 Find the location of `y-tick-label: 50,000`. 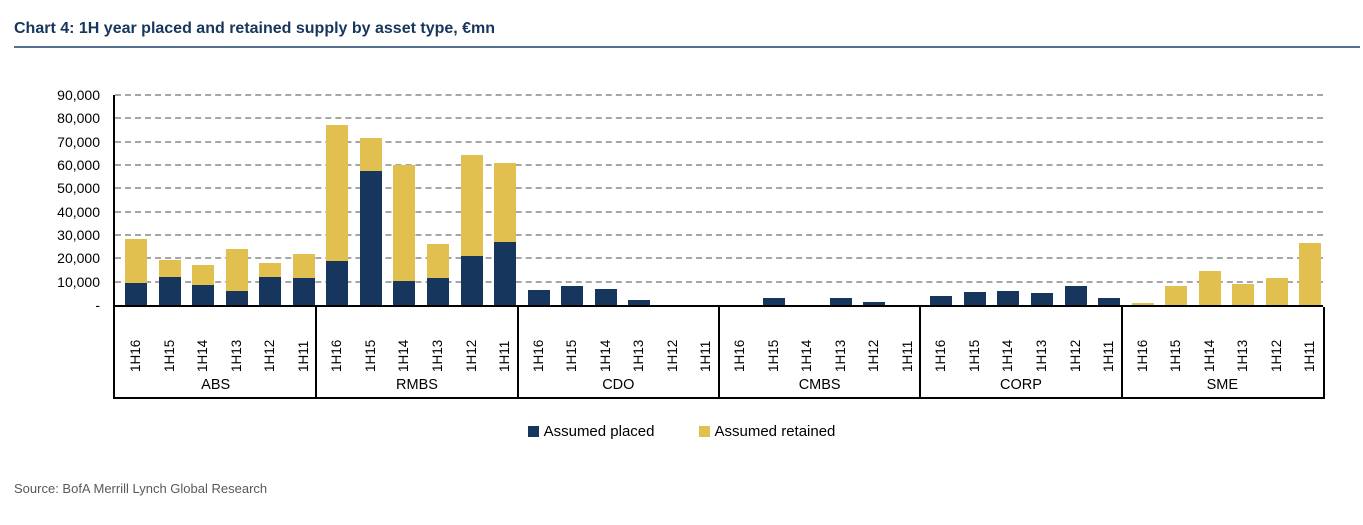

y-tick-label: 50,000 is located at coordinates (78, 188).